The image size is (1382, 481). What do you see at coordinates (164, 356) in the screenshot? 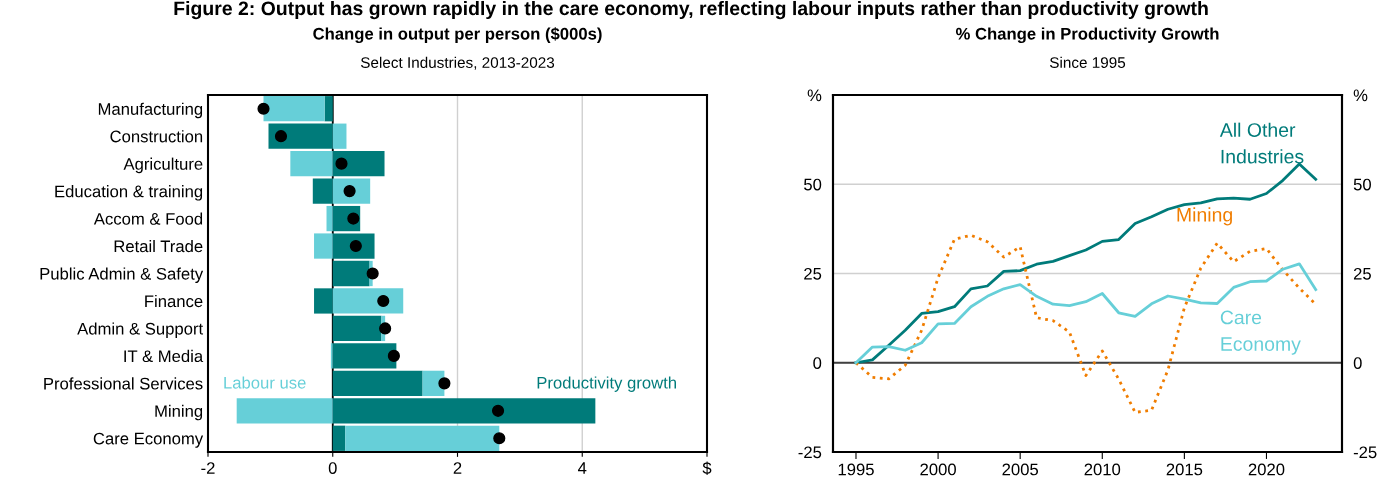
I see `y-tick-label: IT & Media` at bounding box center [164, 356].